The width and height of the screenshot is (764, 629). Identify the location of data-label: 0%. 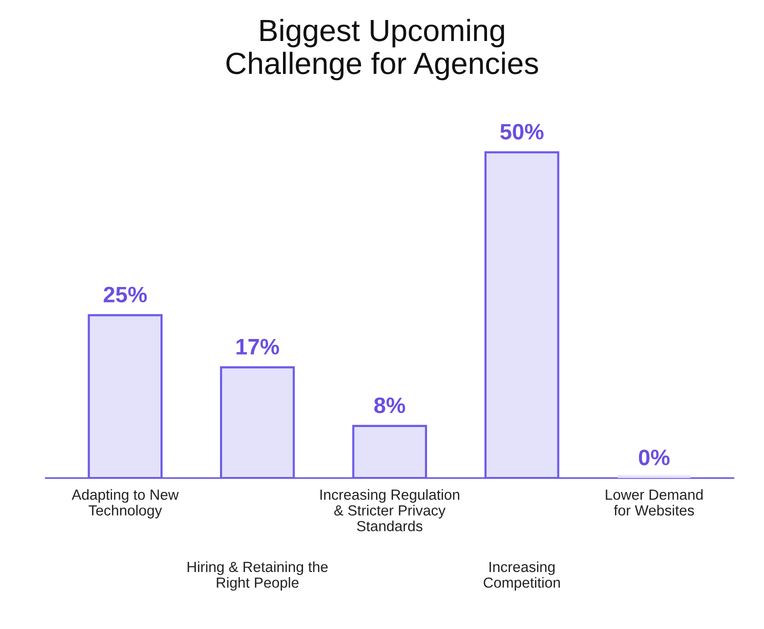
(654, 458).